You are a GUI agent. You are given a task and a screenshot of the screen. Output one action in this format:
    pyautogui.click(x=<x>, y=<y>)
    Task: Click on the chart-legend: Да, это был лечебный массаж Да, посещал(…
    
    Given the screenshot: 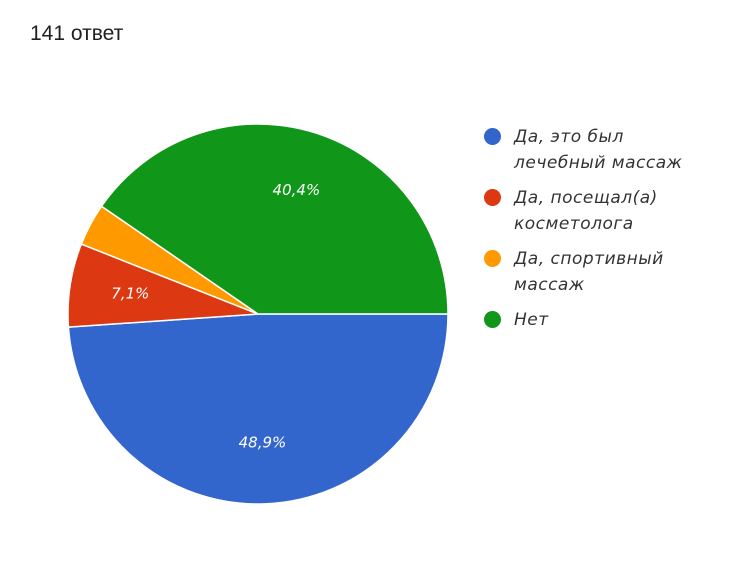 What is the action you would take?
    pyautogui.click(x=599, y=233)
    